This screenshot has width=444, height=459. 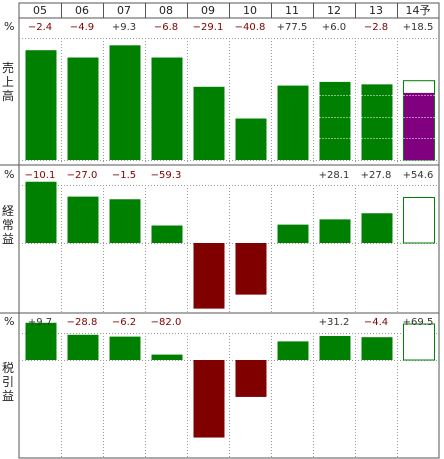 I want to click on change-label: −4.9, so click(x=82, y=27).